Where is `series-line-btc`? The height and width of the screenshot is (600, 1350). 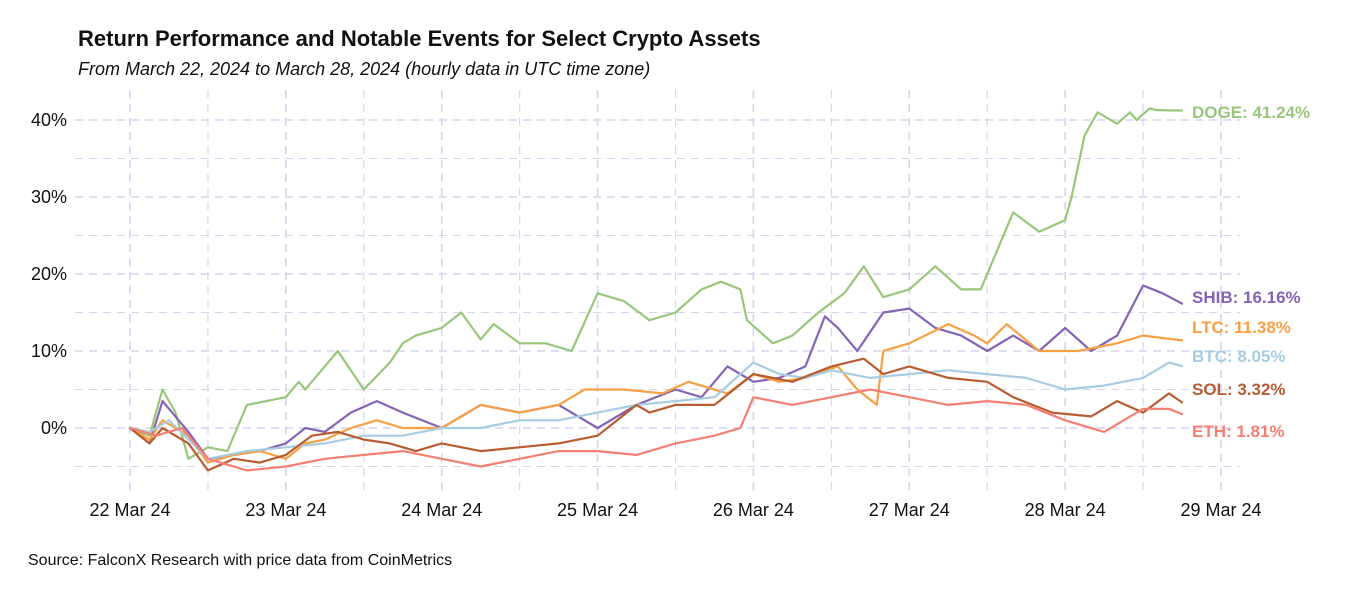 series-line-btc is located at coordinates (656, 410).